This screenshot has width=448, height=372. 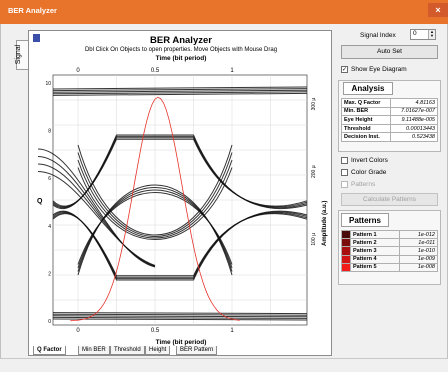 What do you see at coordinates (414, 128) in the screenshot?
I see `analysis-value: 0.00013443` at bounding box center [414, 128].